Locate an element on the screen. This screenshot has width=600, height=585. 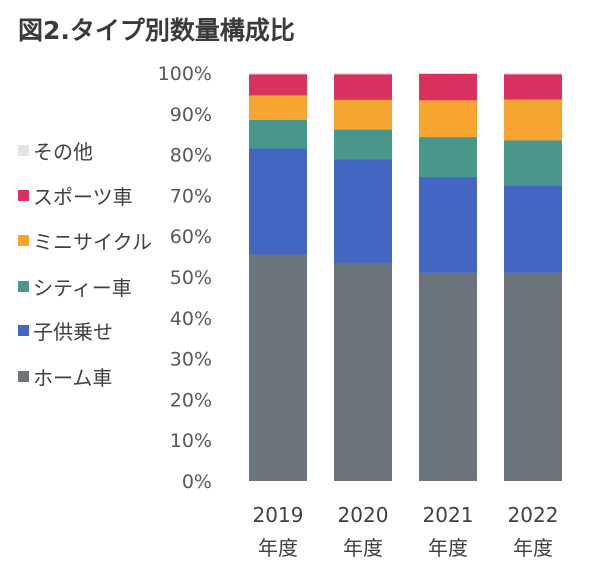
x-tick-label-year: 2021 is located at coordinates (448, 515).